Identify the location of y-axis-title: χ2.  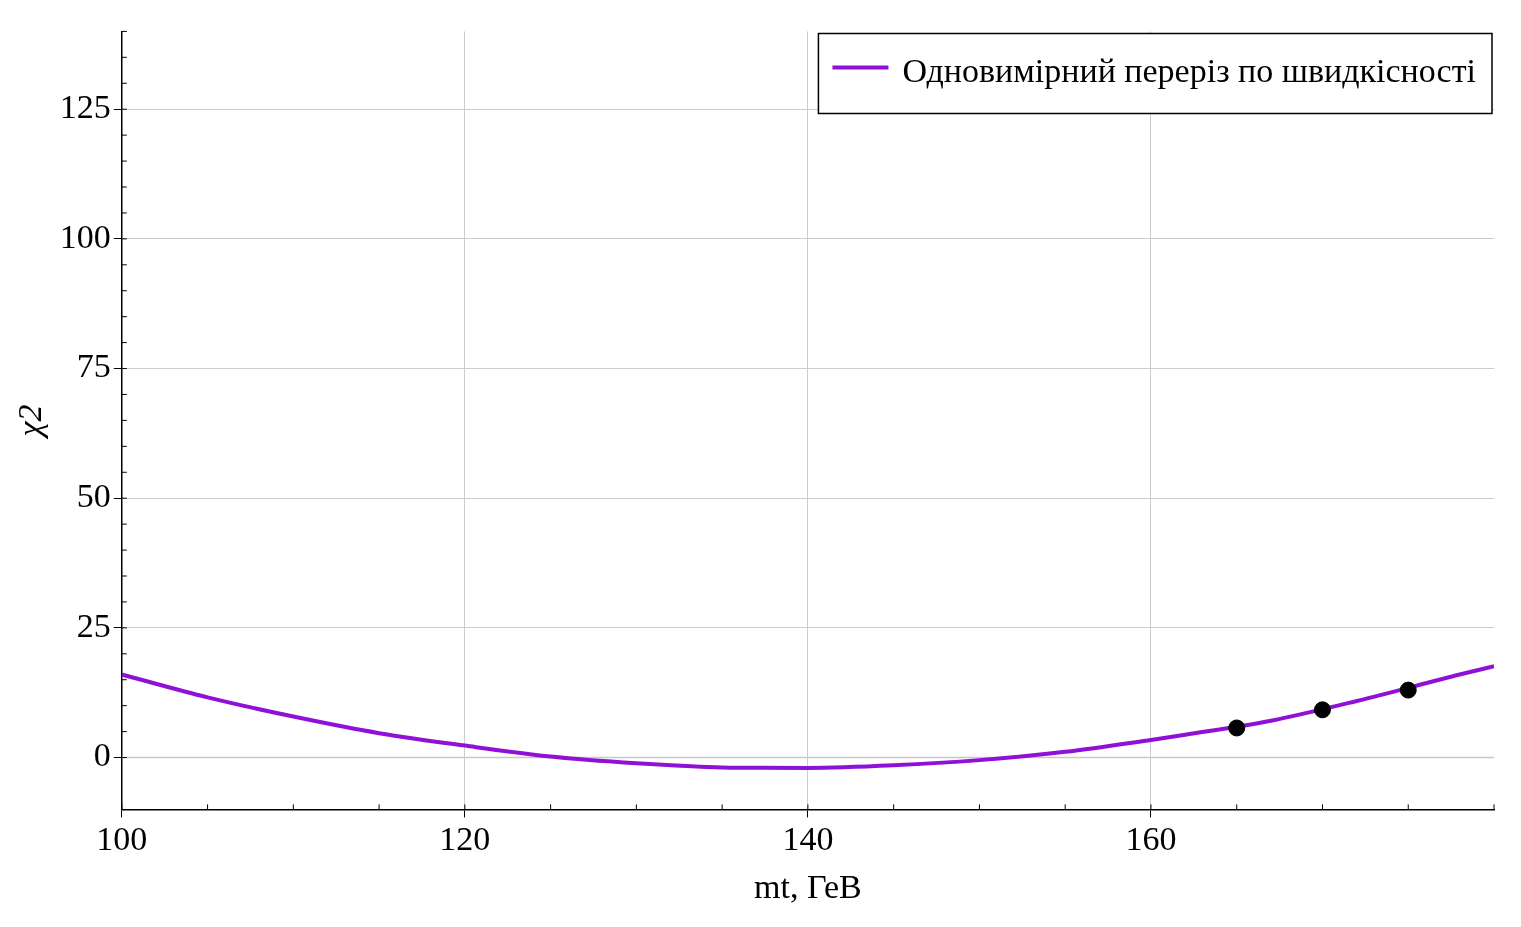
(30, 422).